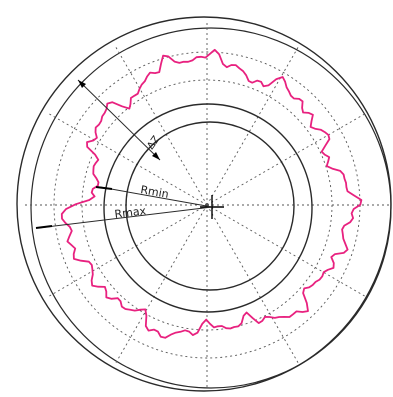 This screenshot has height=397, width=393. I want to click on rmin-label: Rmin, so click(154, 192).